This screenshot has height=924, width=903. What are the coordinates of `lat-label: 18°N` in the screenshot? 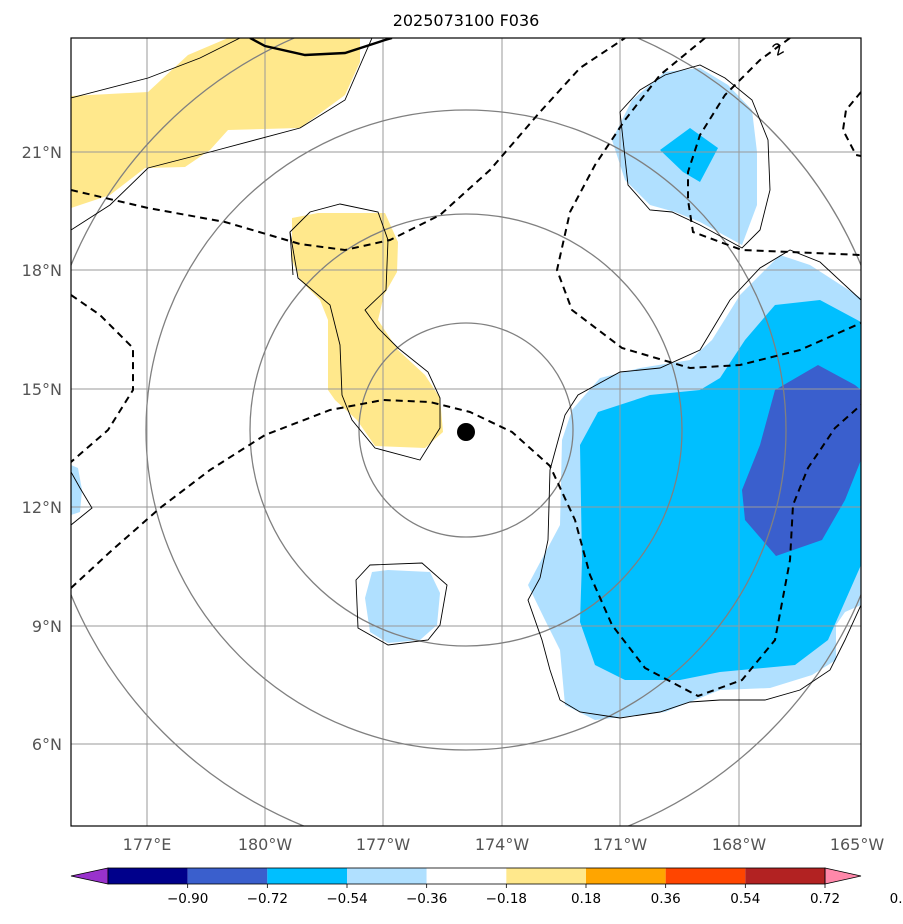 It's located at (42, 270).